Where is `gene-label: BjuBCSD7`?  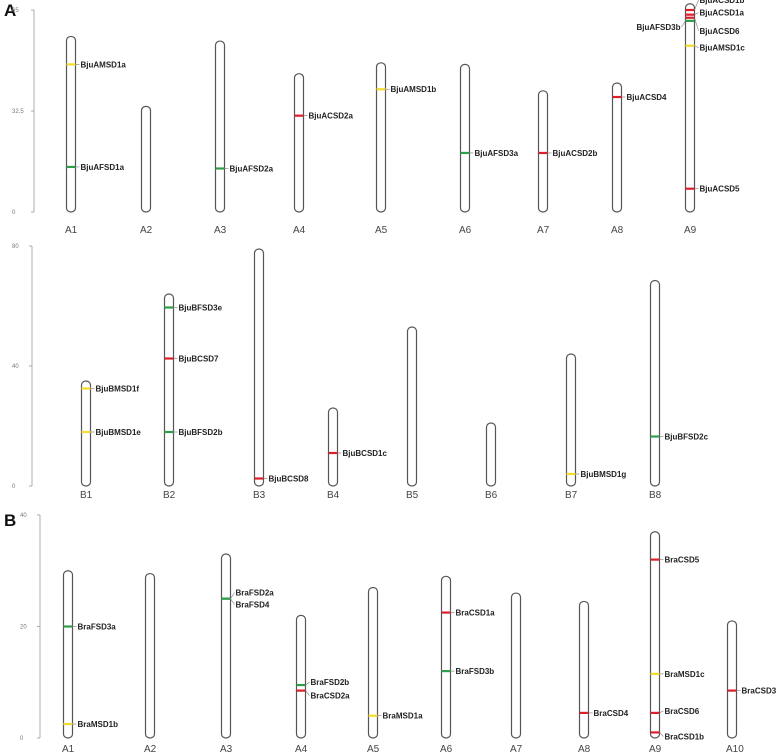 gene-label: BjuBCSD7 is located at coordinates (199, 359).